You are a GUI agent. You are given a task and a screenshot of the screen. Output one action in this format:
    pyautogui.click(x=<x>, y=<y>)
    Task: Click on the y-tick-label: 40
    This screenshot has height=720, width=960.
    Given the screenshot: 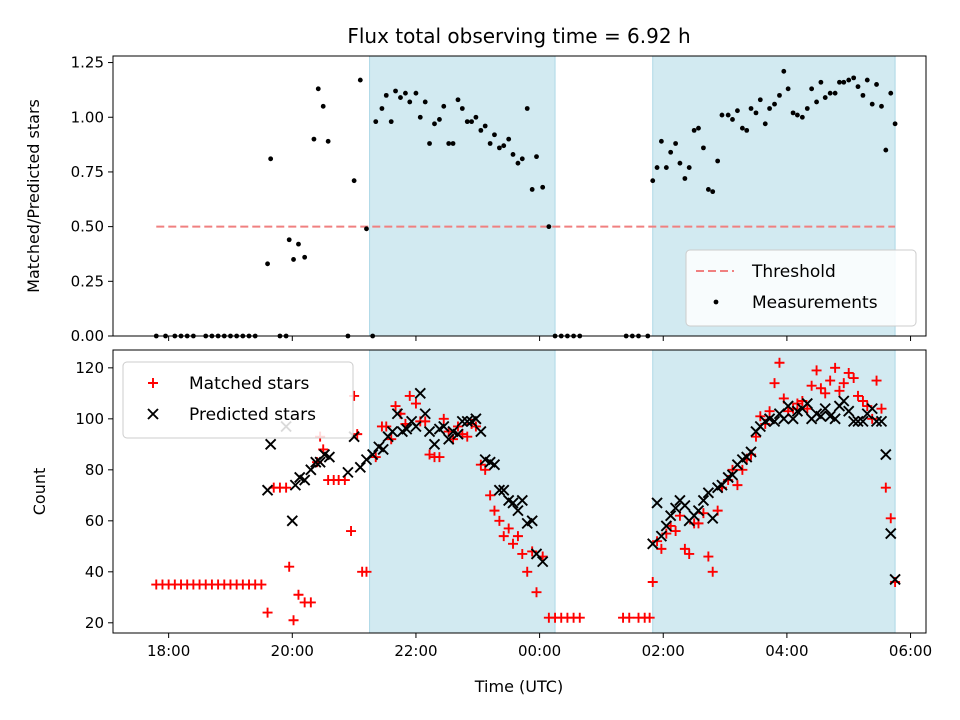 What is the action you would take?
    pyautogui.click(x=94, y=572)
    